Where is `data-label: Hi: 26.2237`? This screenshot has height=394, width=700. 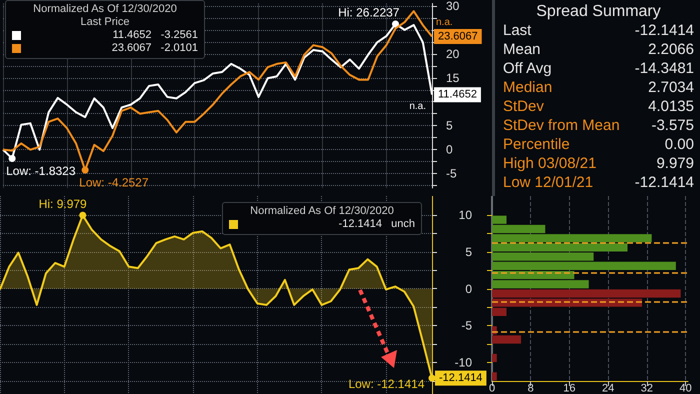
data-label: Hi: 26.2237 is located at coordinates (369, 12).